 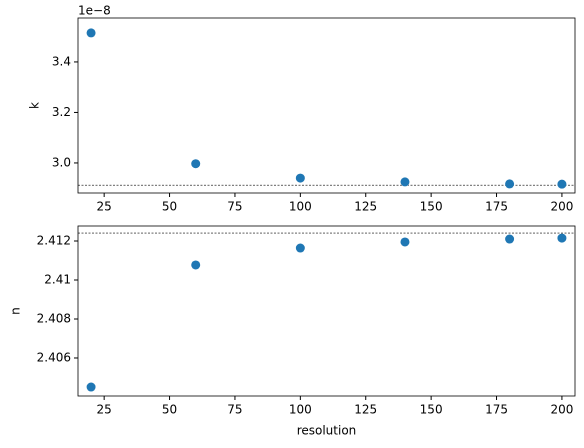 I want to click on y-axis-label: k, so click(x=35, y=105).